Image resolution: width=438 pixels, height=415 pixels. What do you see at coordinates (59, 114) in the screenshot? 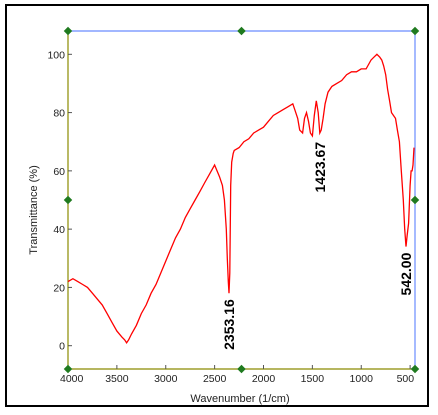
I see `y-tick-label: 80` at bounding box center [59, 114].